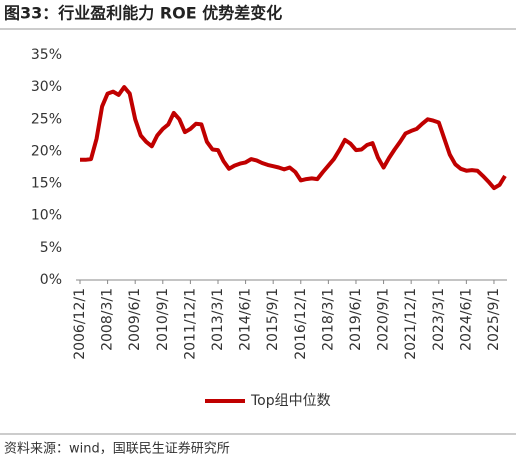 The height and width of the screenshot is (463, 516). What do you see at coordinates (246, 319) in the screenshot?
I see `x-tick-label: 2014/6/1` at bounding box center [246, 319].